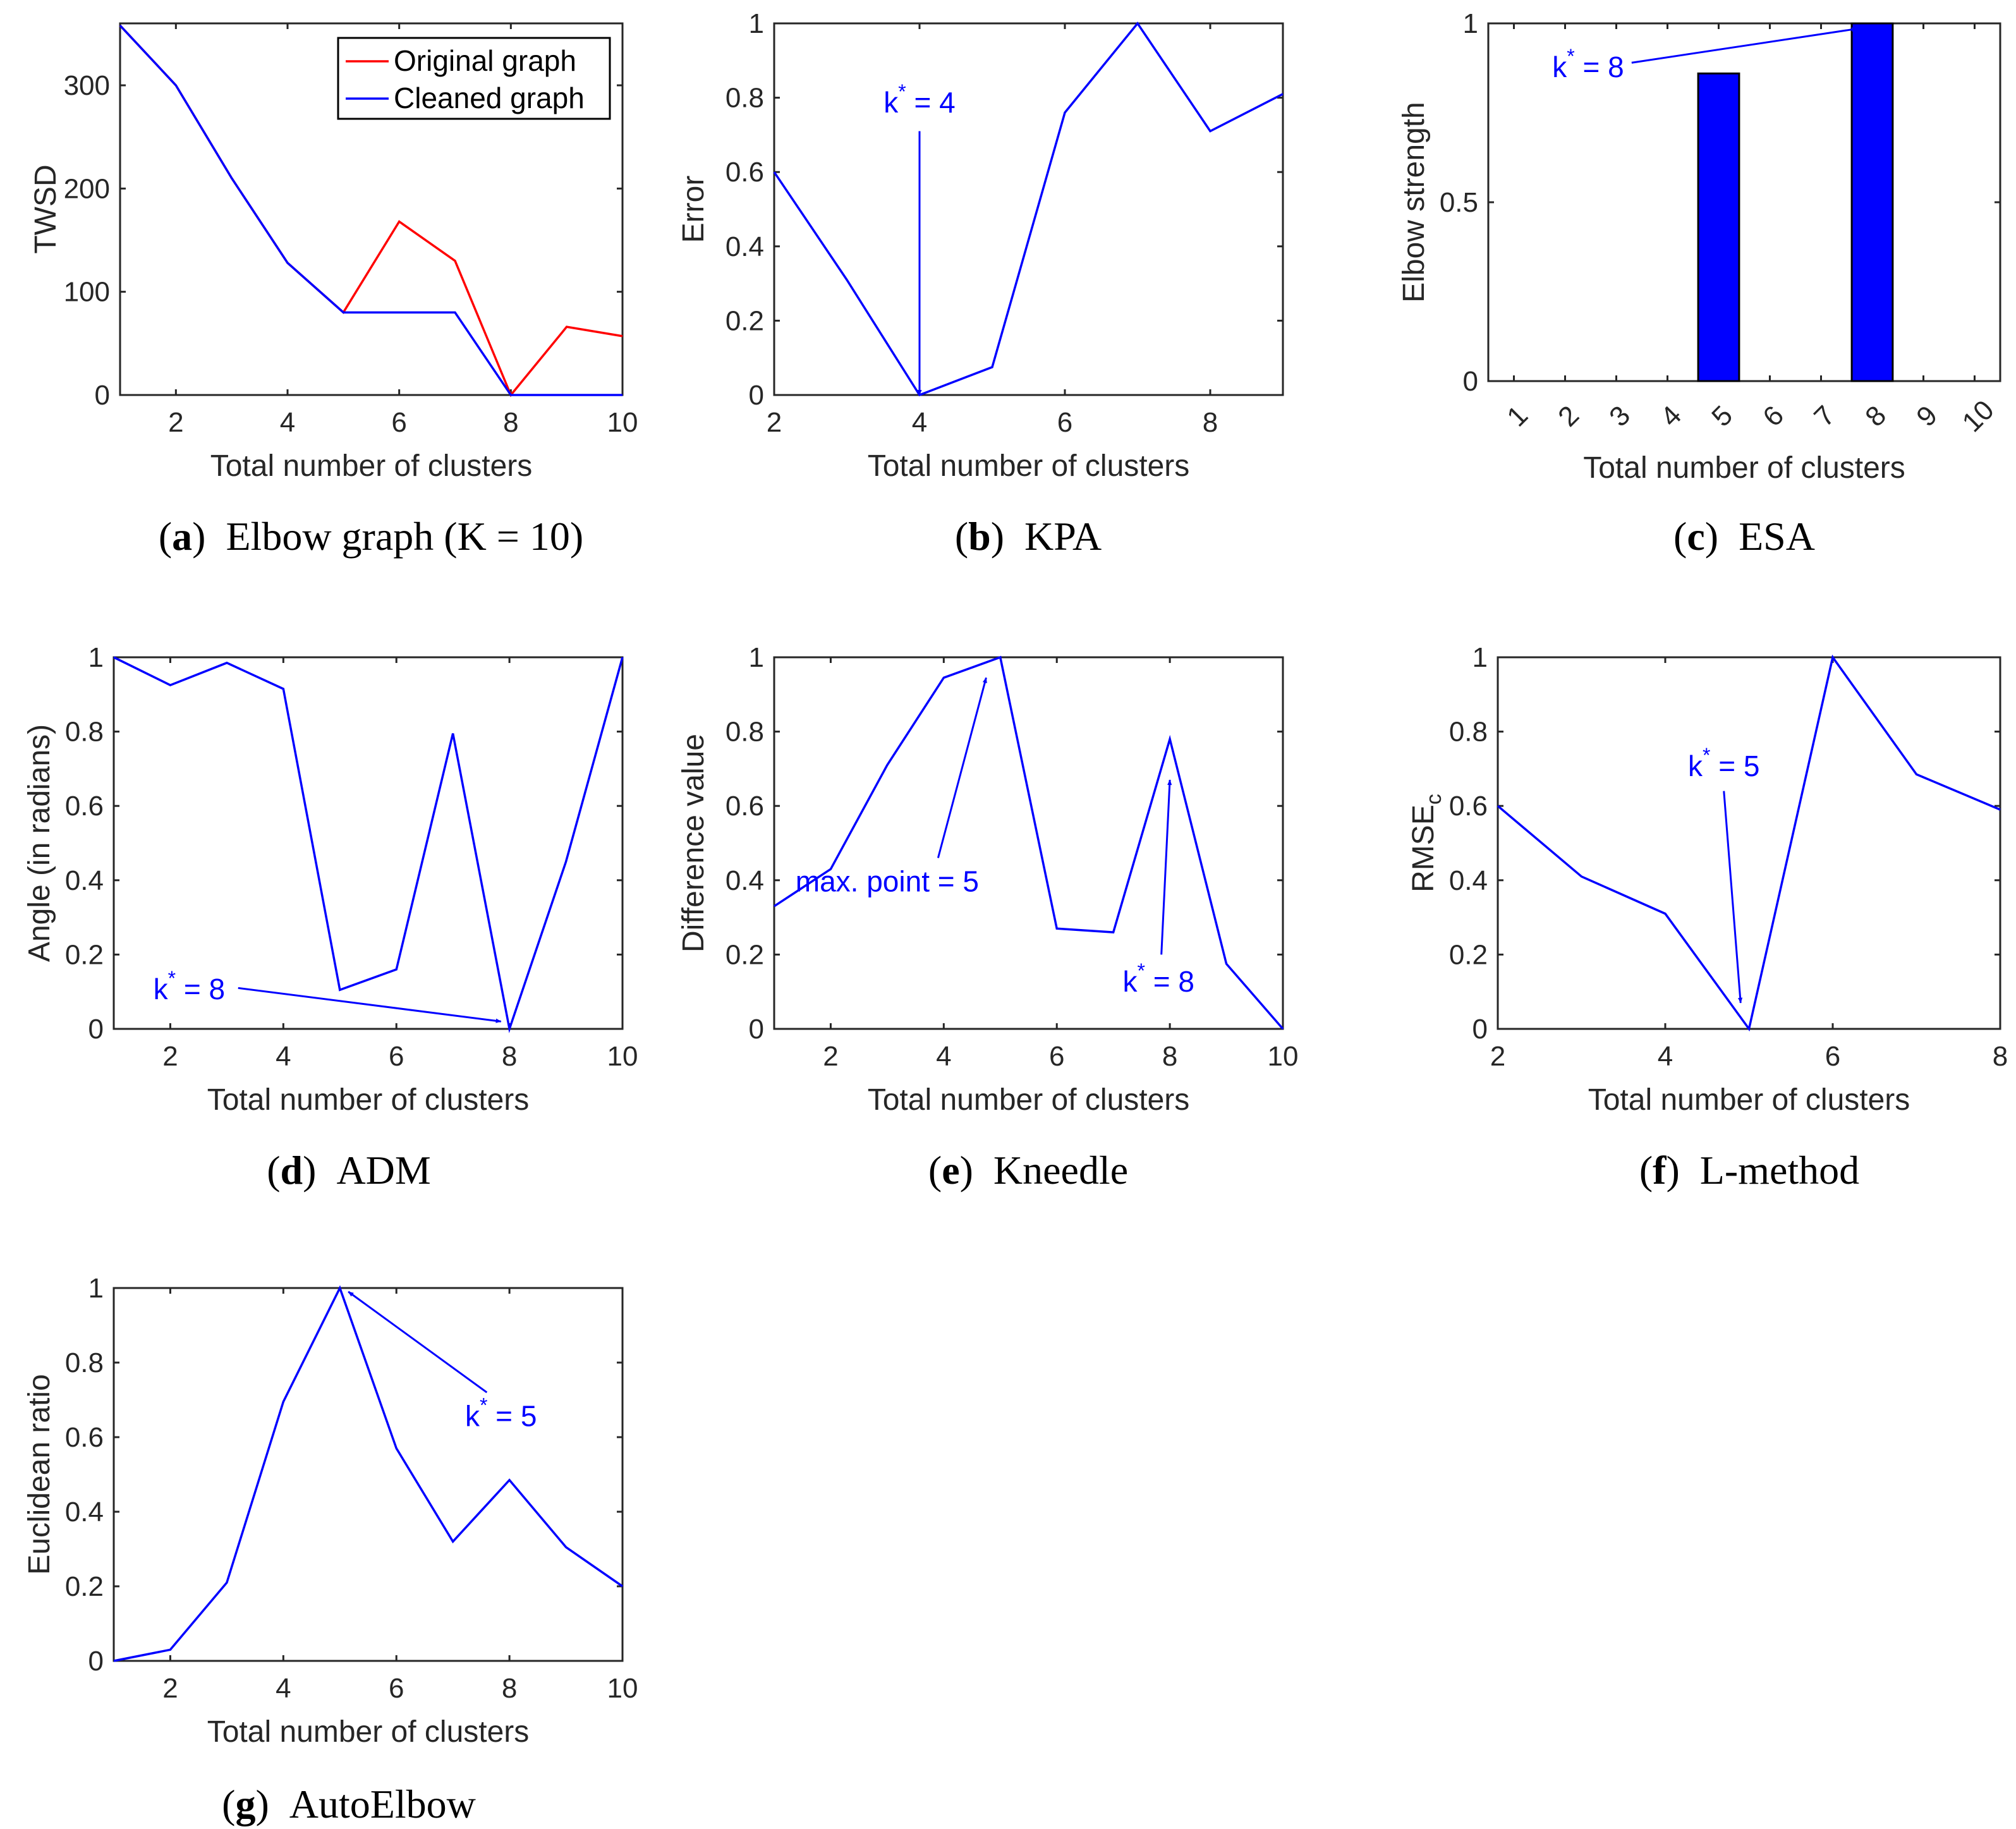 Image resolution: width=2016 pixels, height=1829 pixels. What do you see at coordinates (1517, 417) in the screenshot?
I see `x-tick-label: 1` at bounding box center [1517, 417].